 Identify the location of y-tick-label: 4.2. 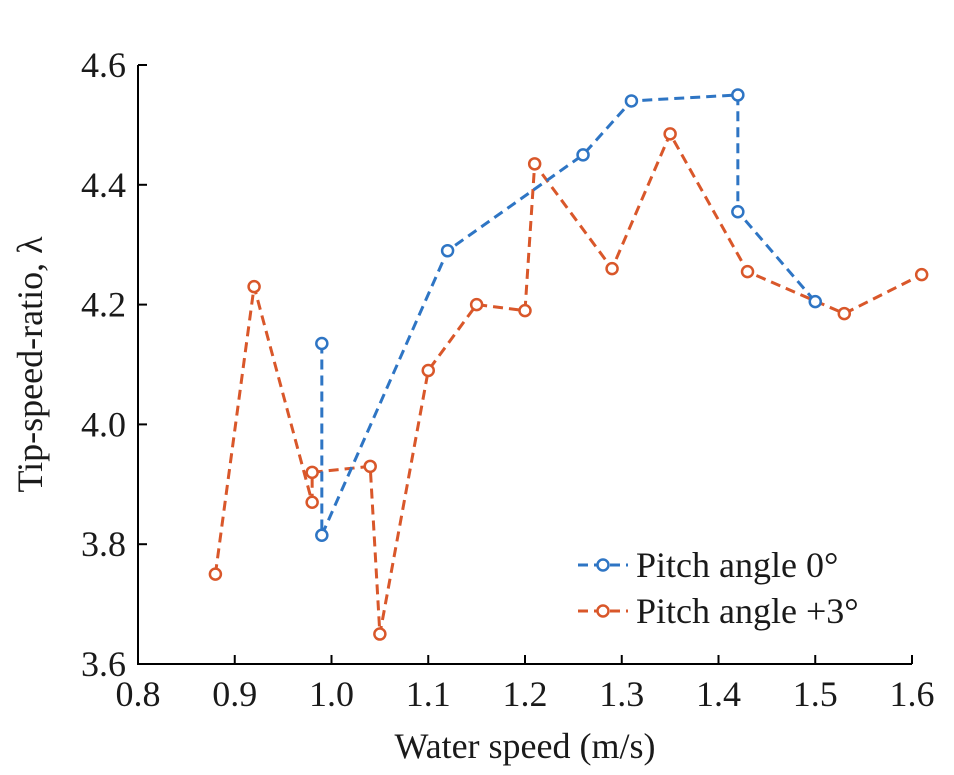
(103, 305).